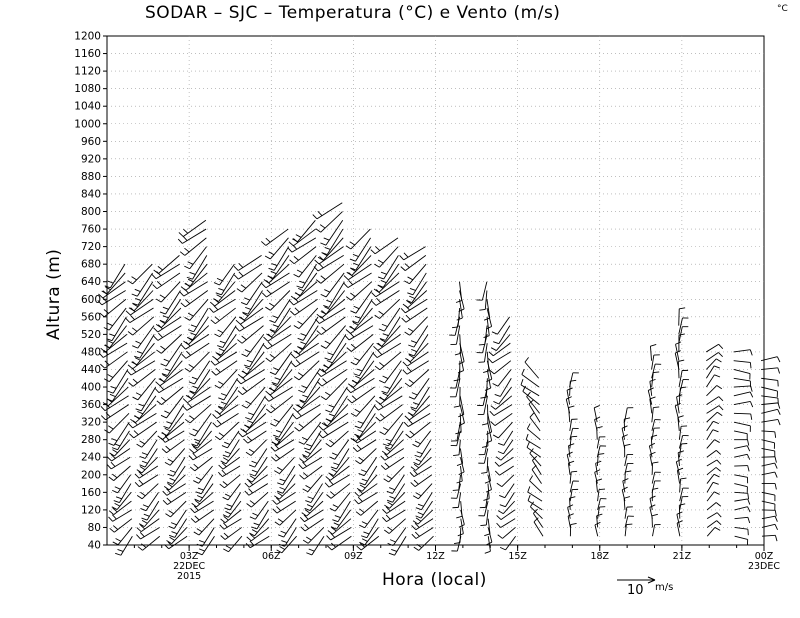 The height and width of the screenshot is (618, 800). Describe the element at coordinates (91, 440) in the screenshot. I see `y-tick-label: 280` at that location.